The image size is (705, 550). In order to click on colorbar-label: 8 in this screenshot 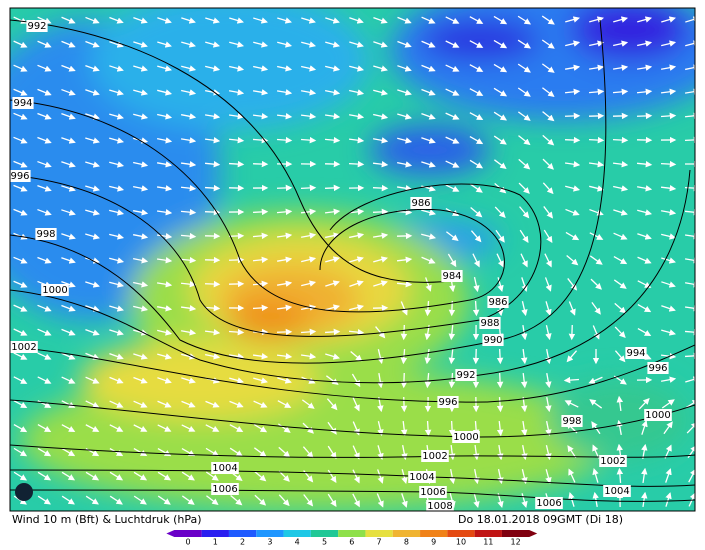, I will do `click(406, 542)`.